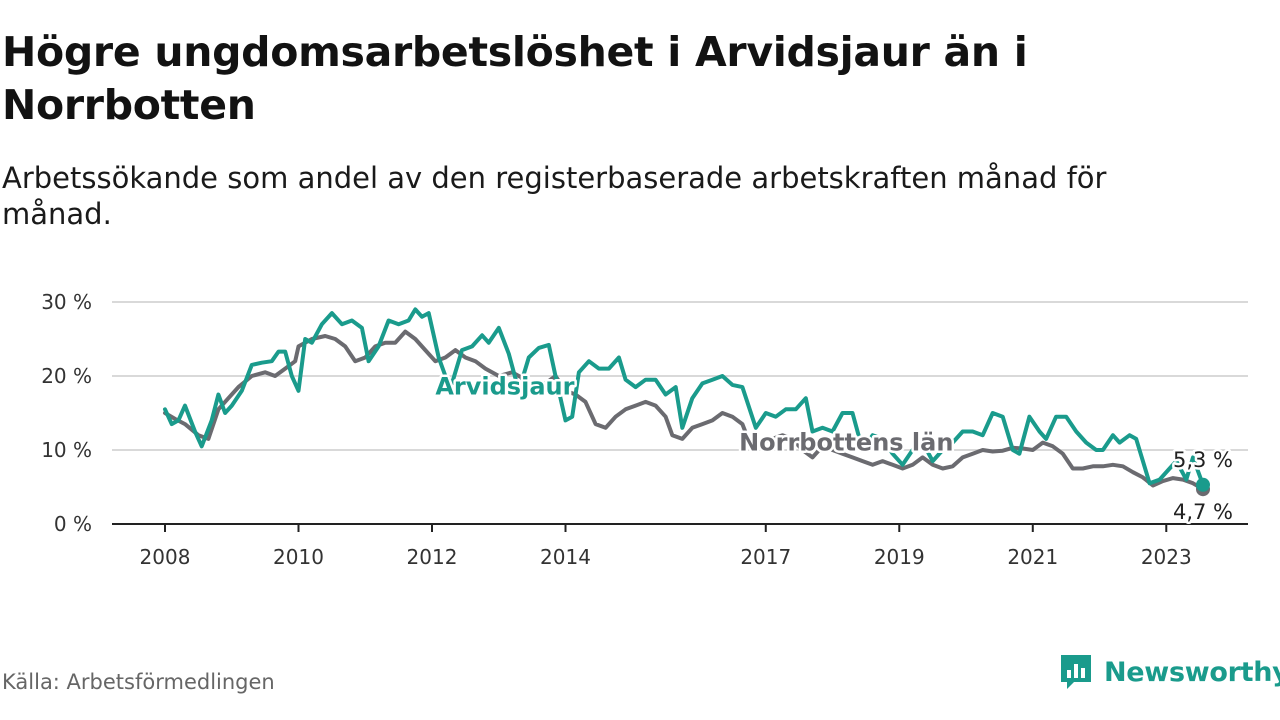 This screenshot has height=720, width=1280. Describe the element at coordinates (1166, 557) in the screenshot. I see `x-tick-label: 2023` at that location.